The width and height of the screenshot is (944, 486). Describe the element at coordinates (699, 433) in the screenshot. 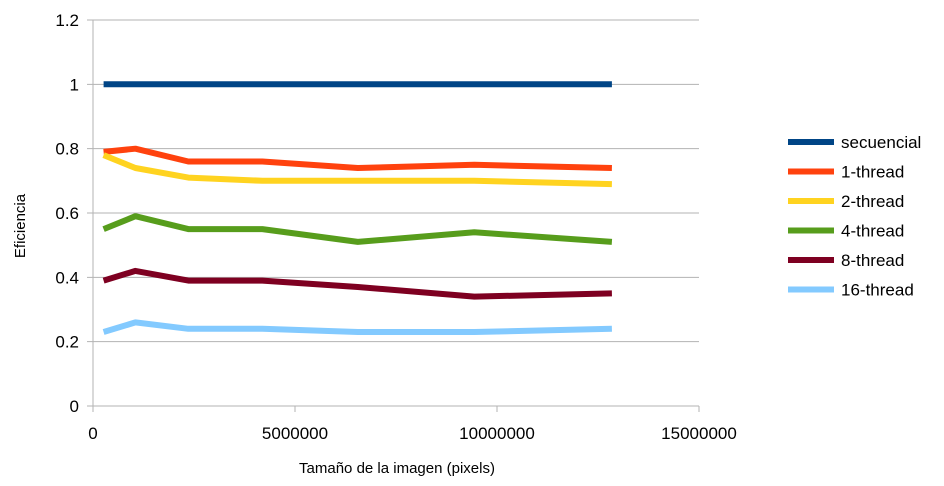

I see `x-tick-label: 15000000` at that location.